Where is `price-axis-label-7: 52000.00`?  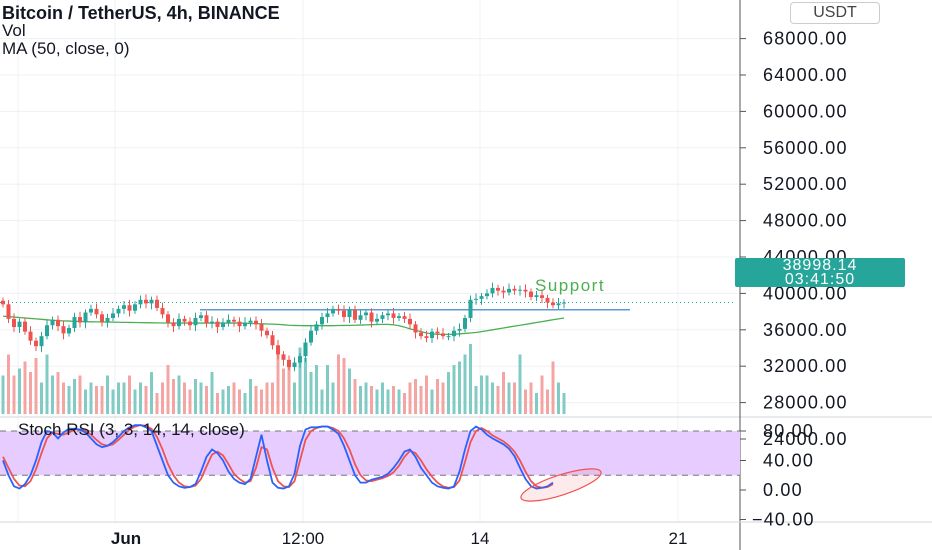
price-axis-label-7: 52000.00 is located at coordinates (805, 184).